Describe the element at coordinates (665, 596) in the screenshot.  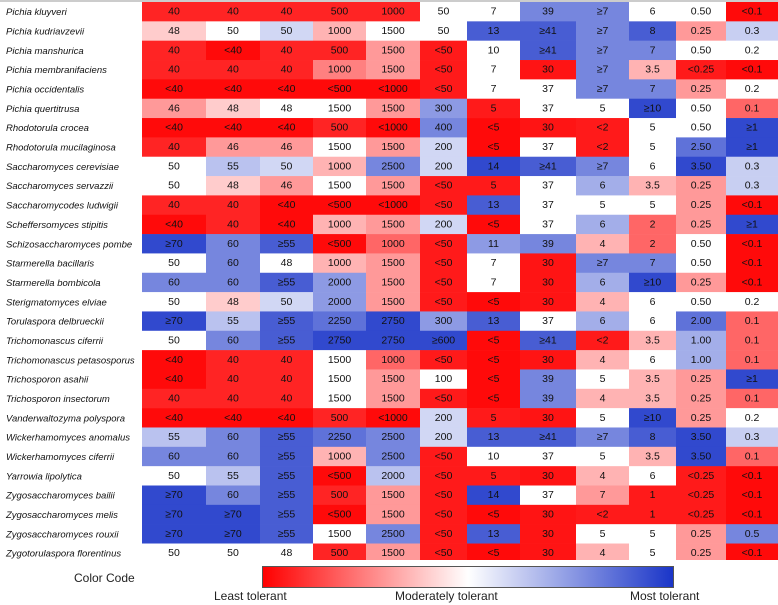
I see `legend-high-label: Most tolerant` at that location.